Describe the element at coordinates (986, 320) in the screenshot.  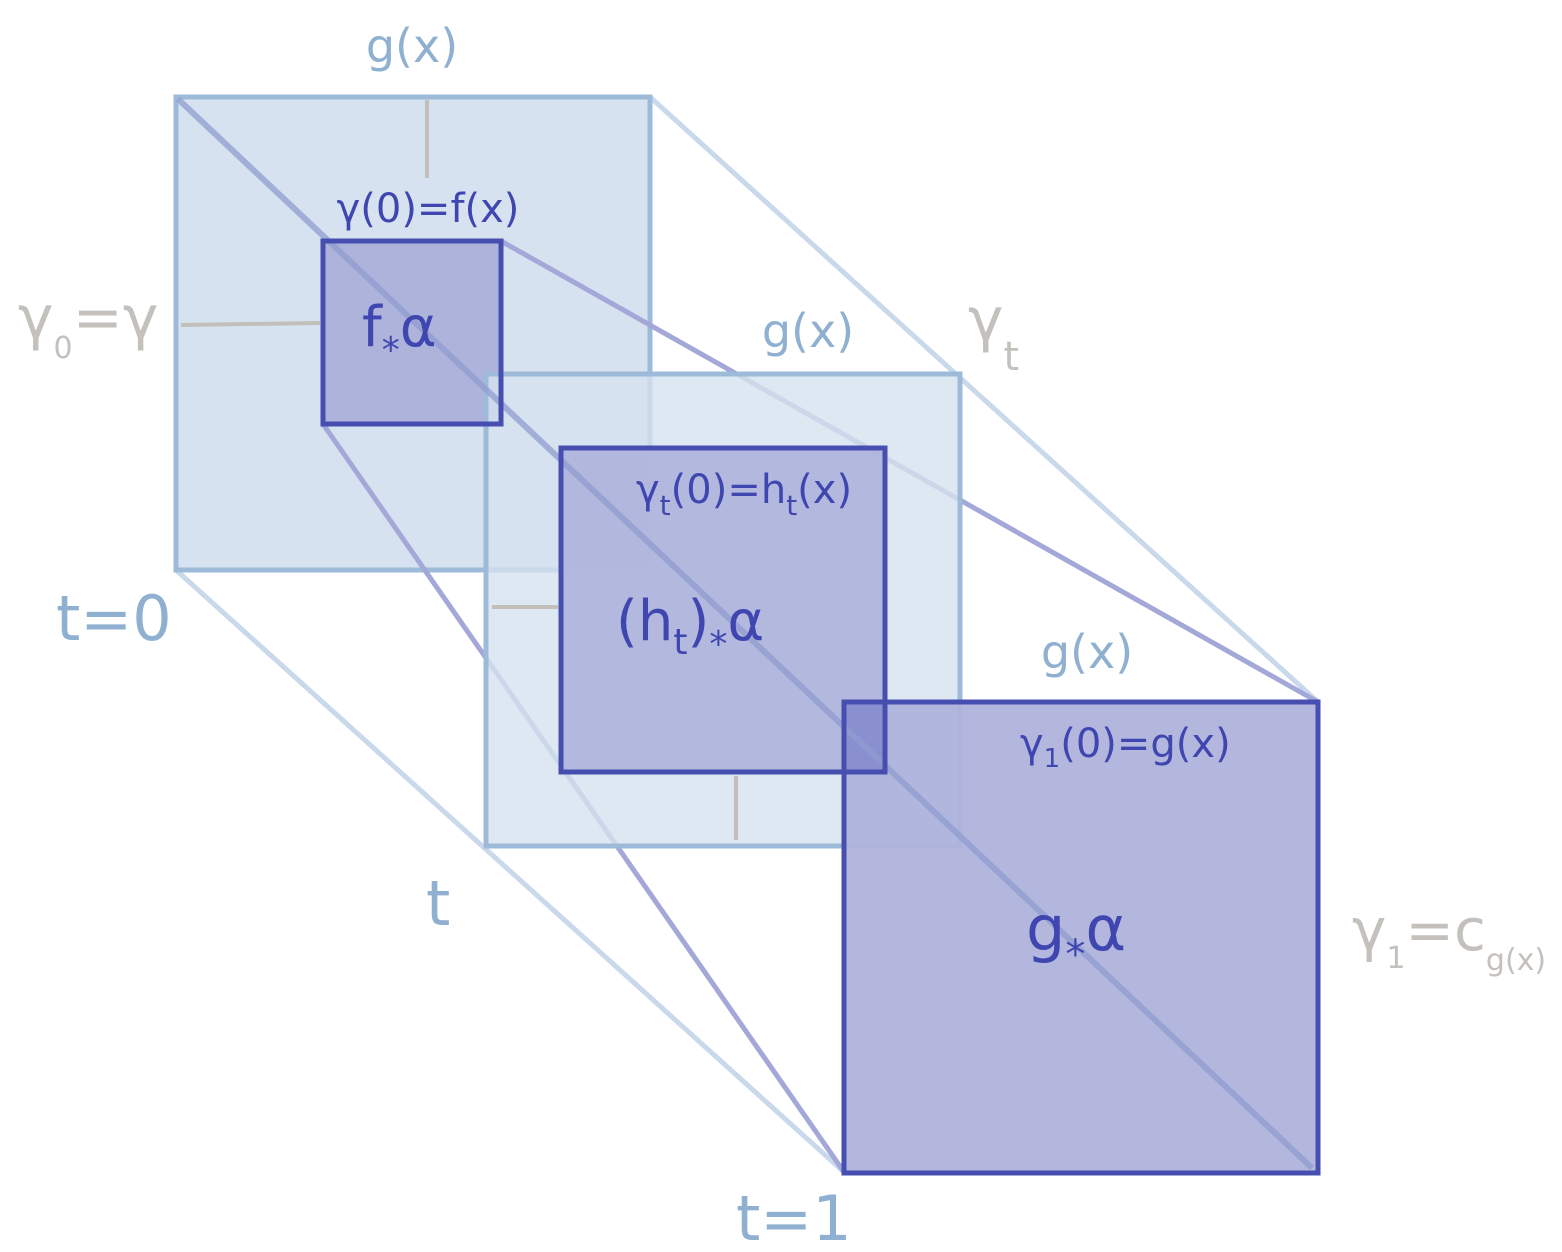
I see `gammat-symbol: γ` at that location.